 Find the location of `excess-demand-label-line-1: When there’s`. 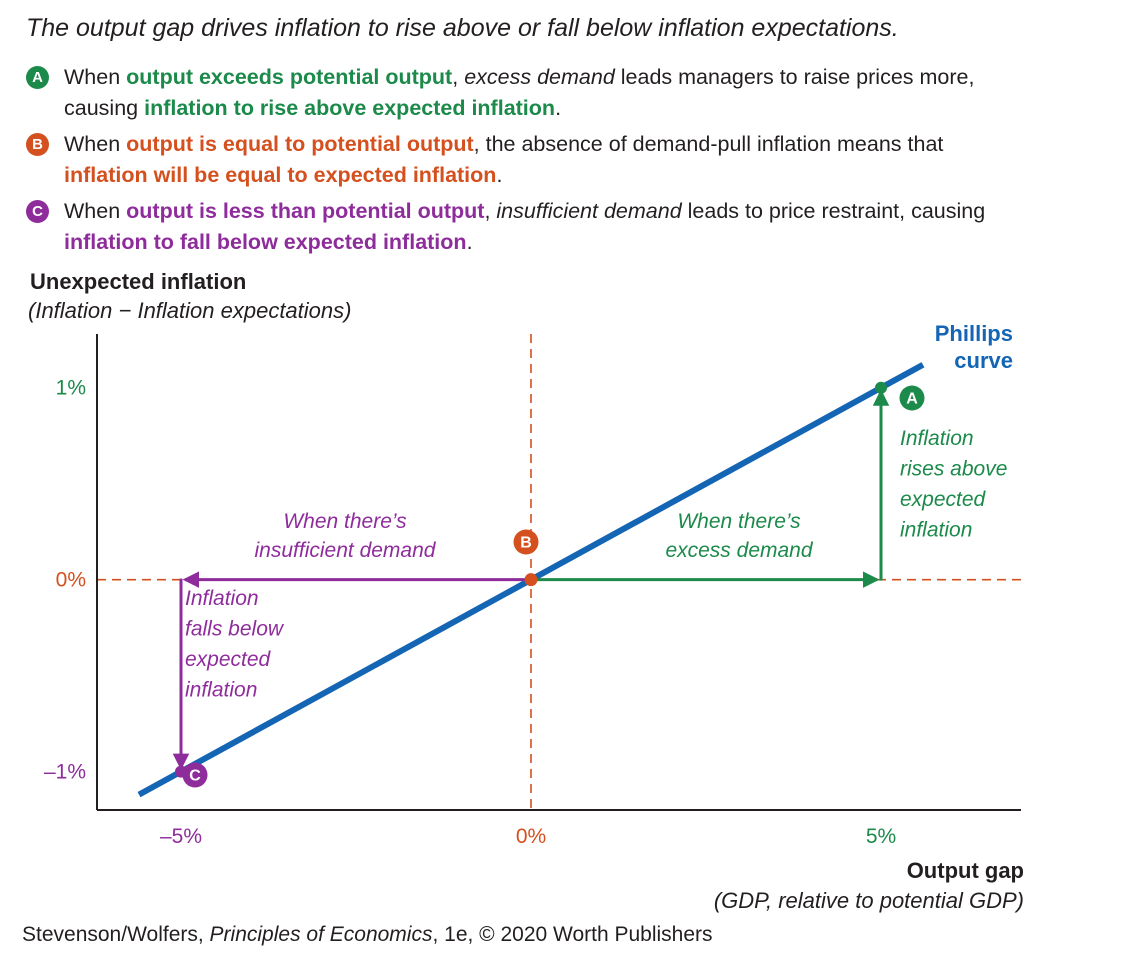

excess-demand-label-line-1: When there’s is located at coordinates (739, 521).